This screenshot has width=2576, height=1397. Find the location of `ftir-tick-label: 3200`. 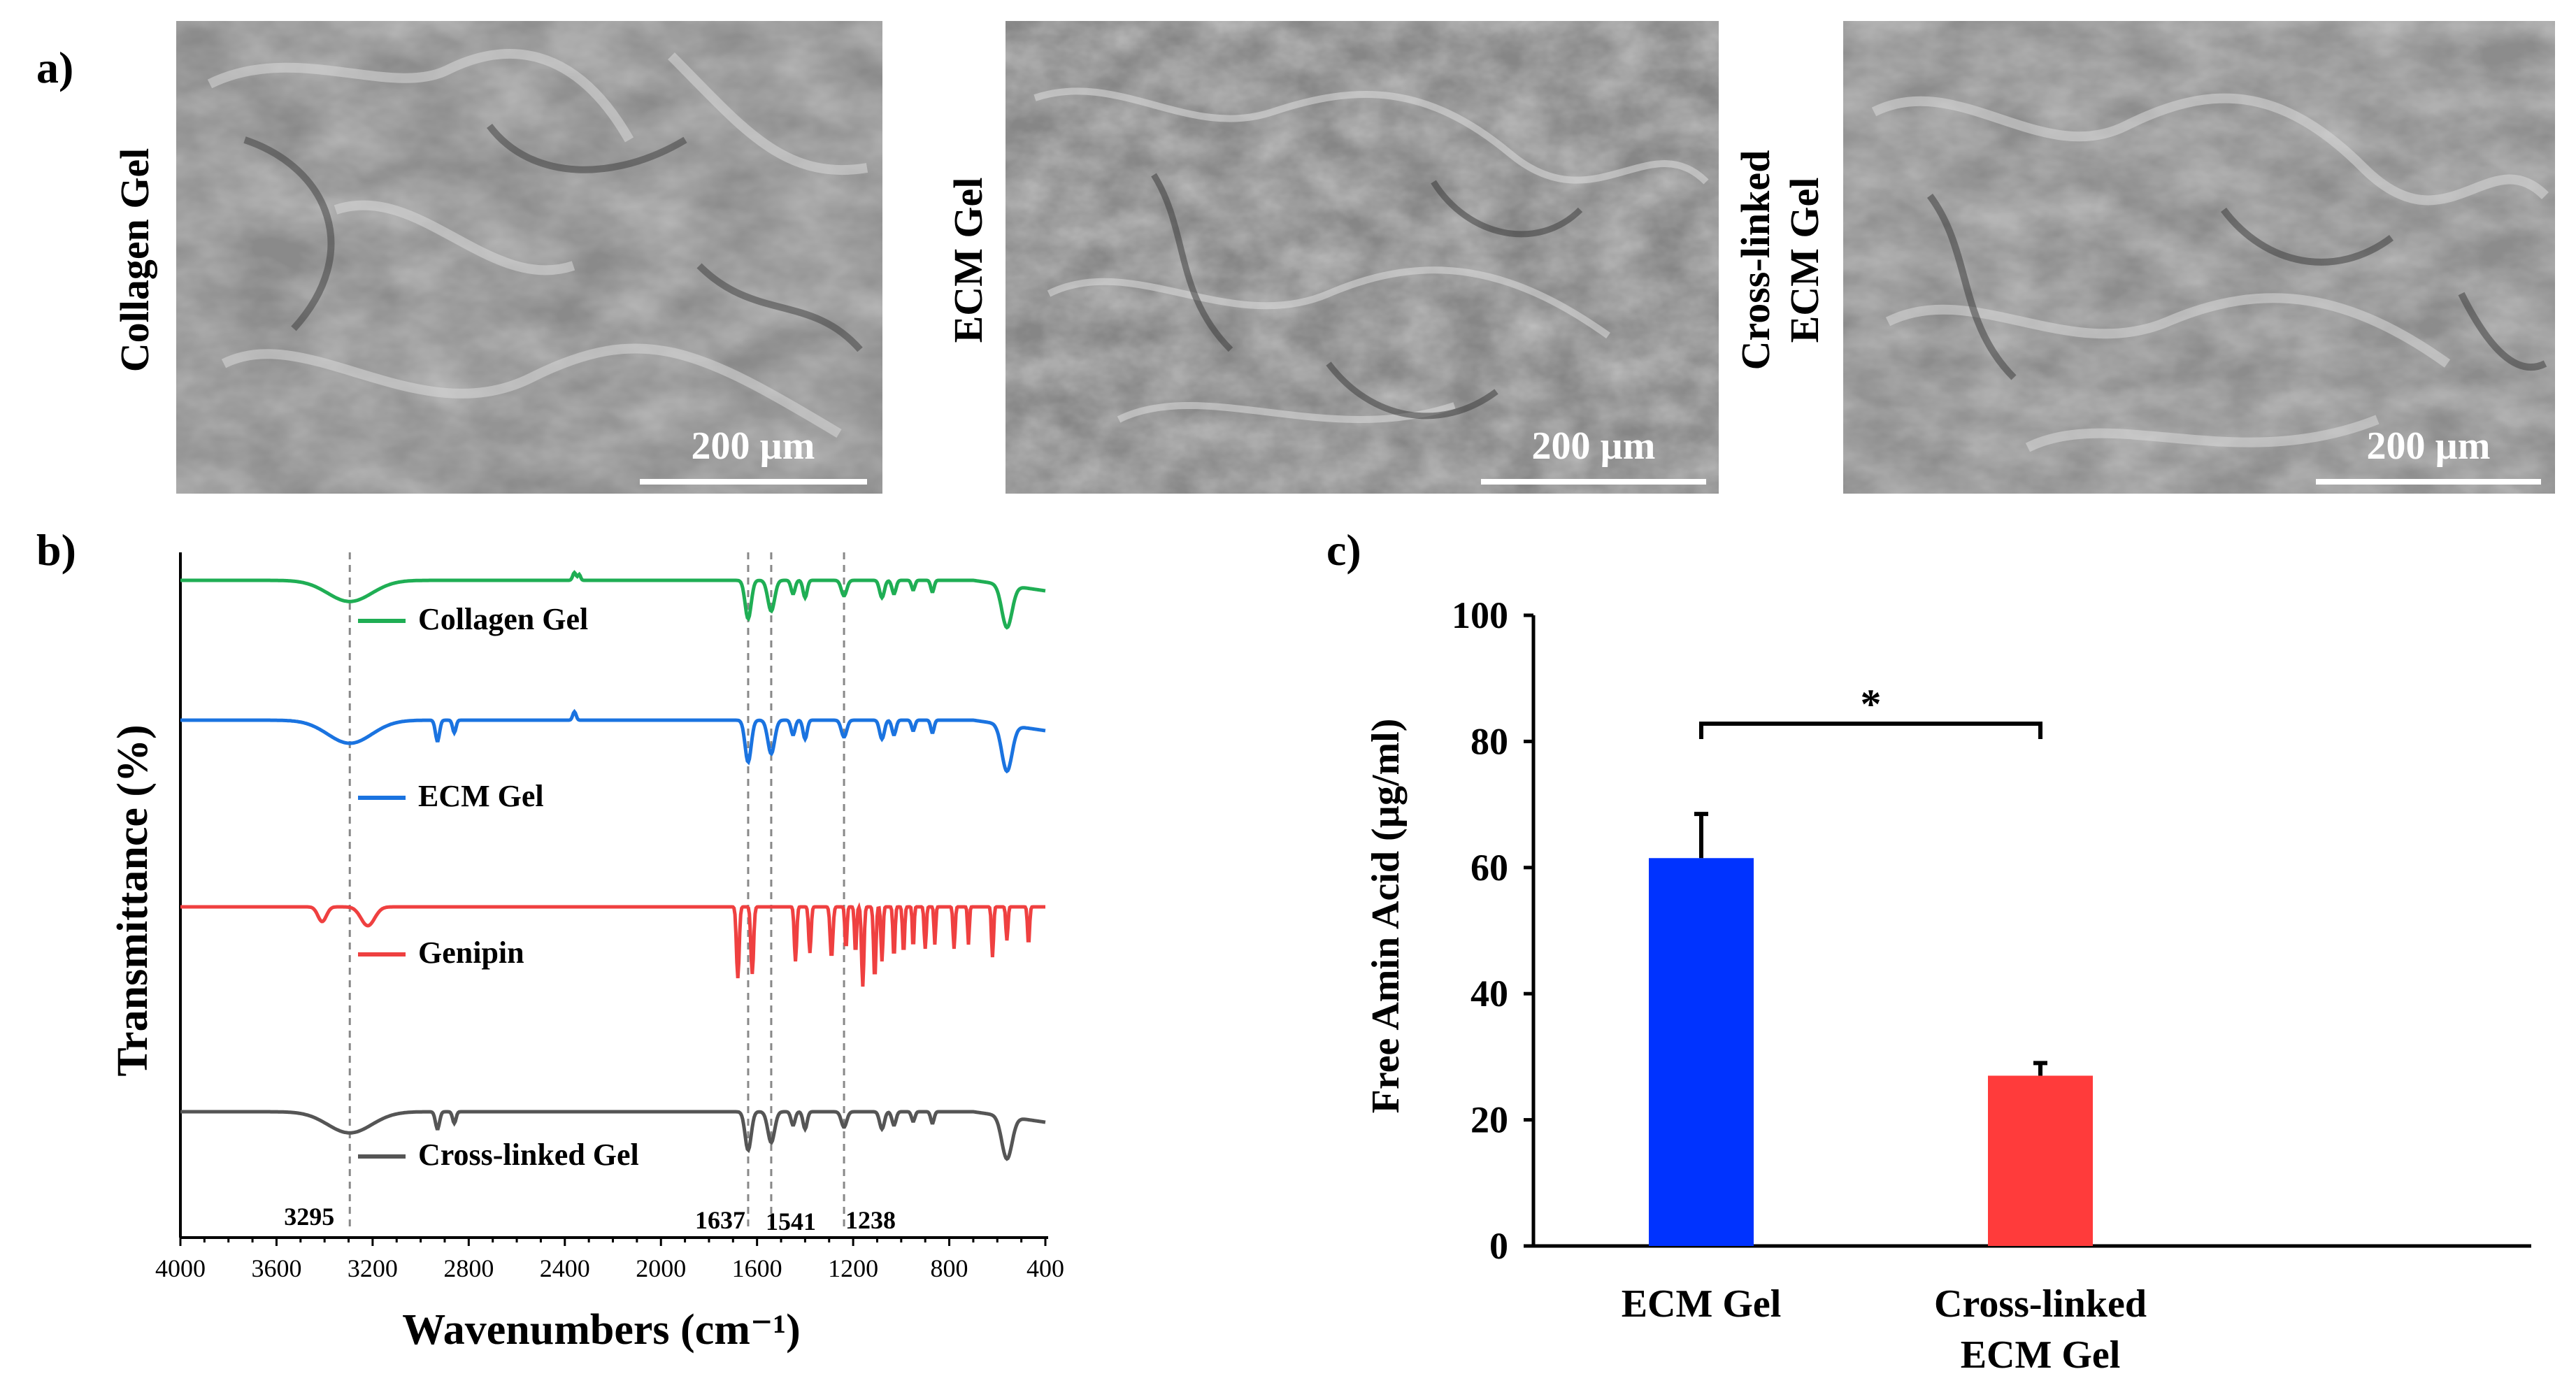

ftir-tick-label: 3200 is located at coordinates (373, 1268).